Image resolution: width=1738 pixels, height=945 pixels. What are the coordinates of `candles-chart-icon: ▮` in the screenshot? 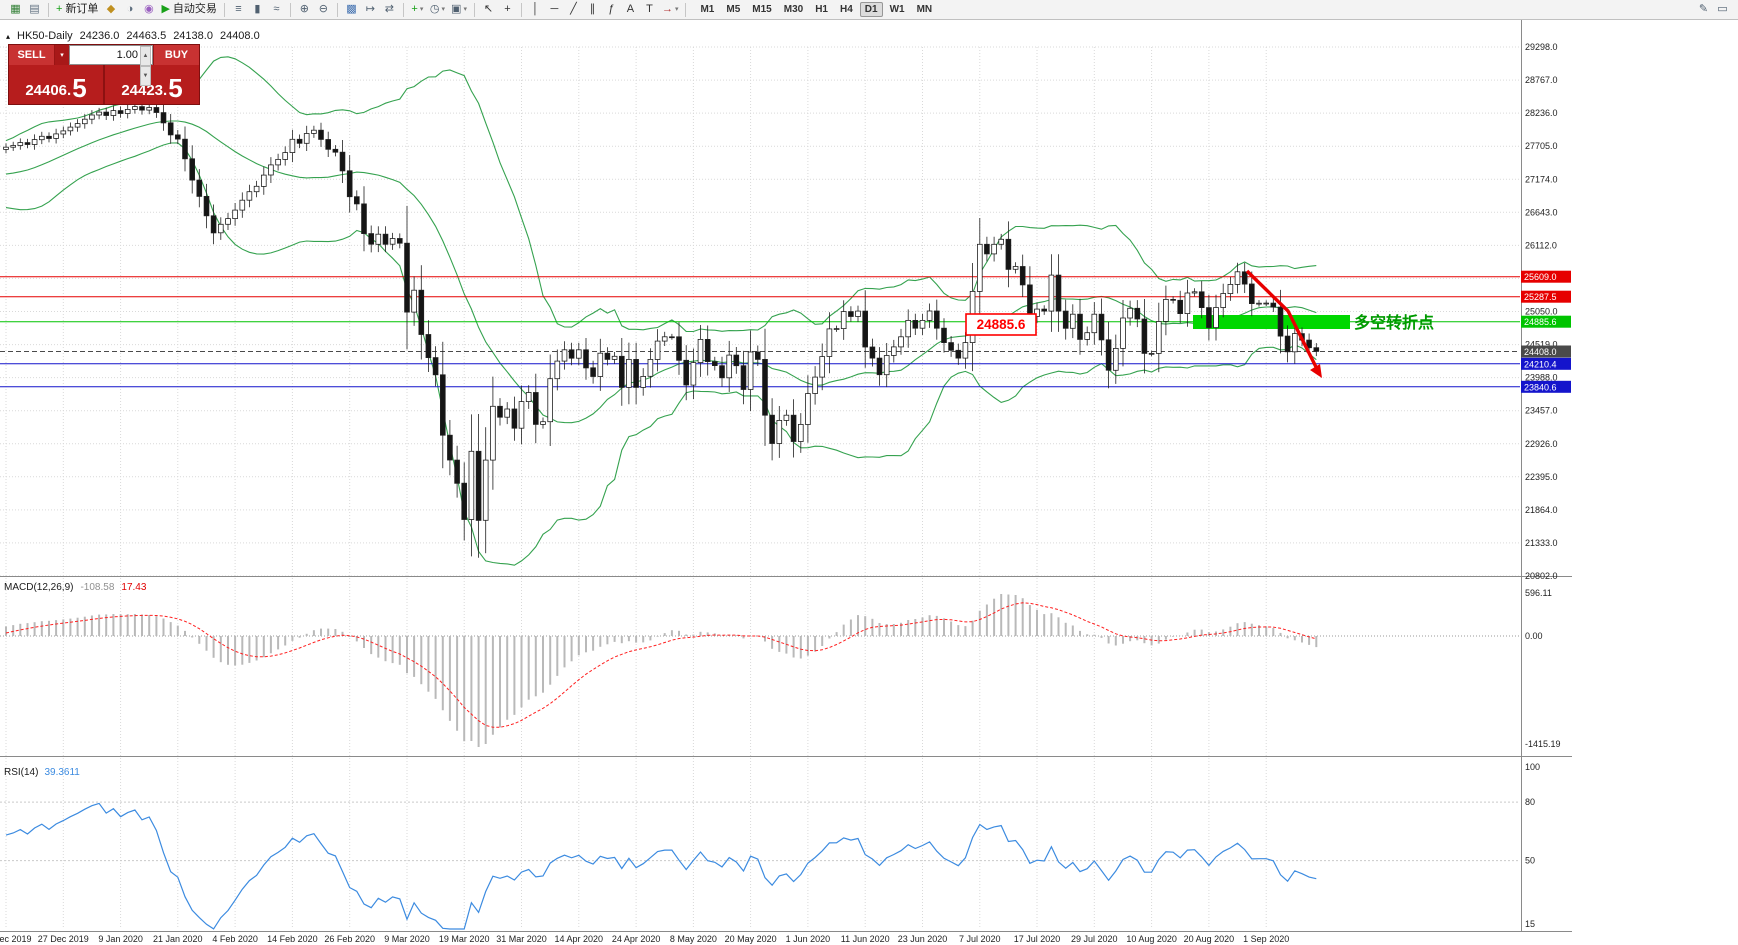 It's located at (257, 9).